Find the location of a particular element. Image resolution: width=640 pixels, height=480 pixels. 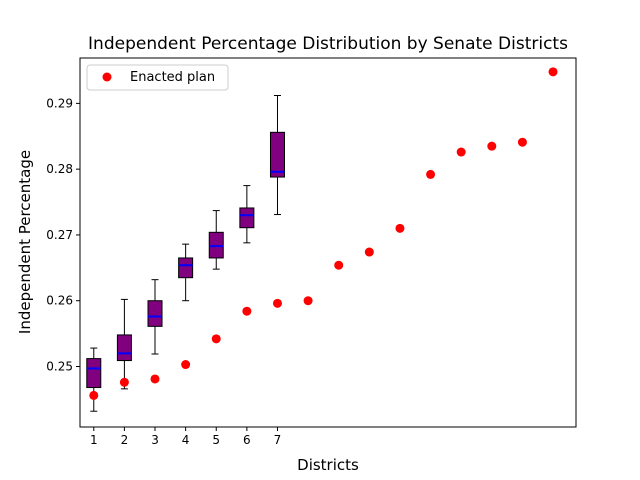

x-tick-label: 5 is located at coordinates (216, 440).